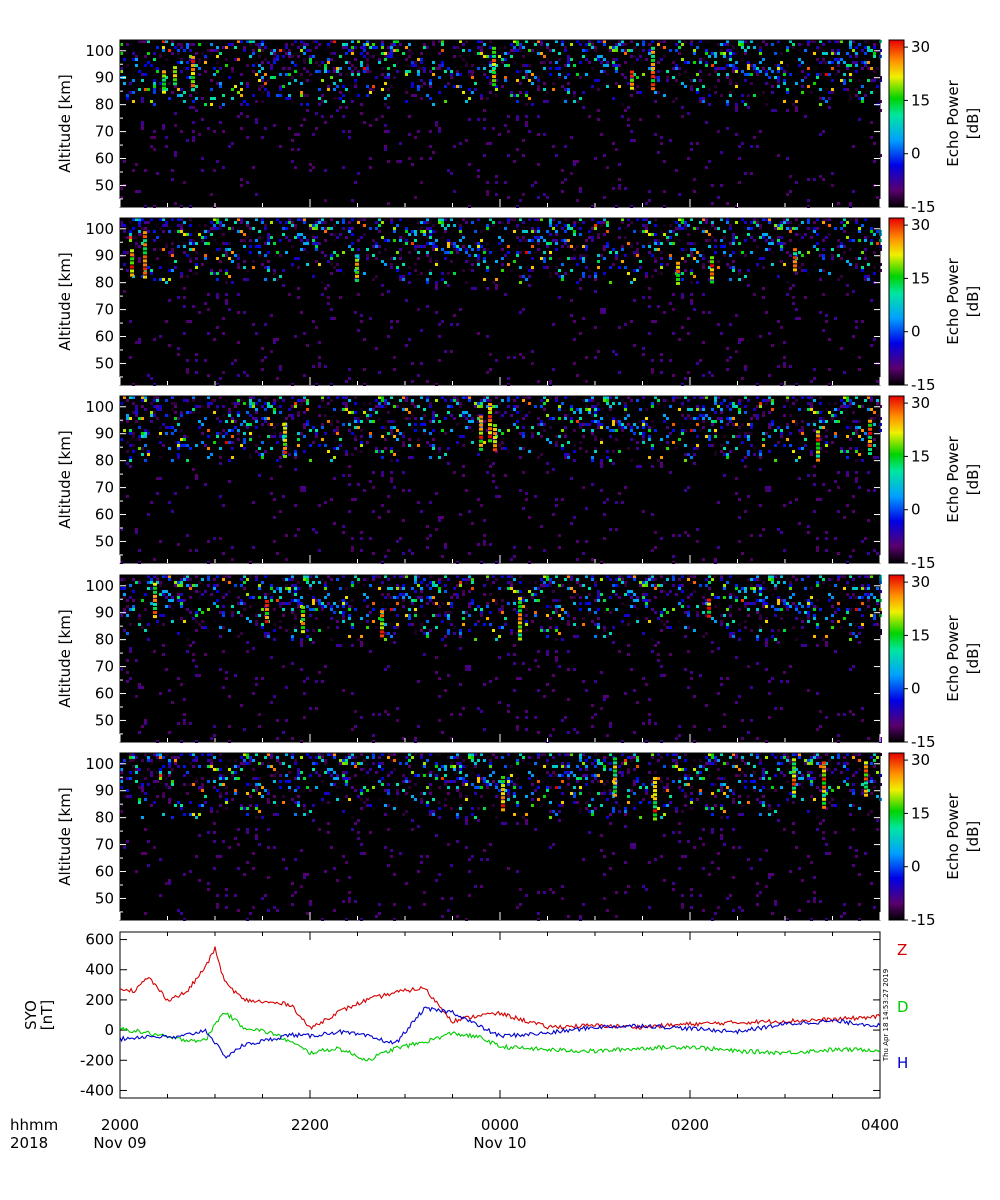 The image size is (1000, 1200). I want to click on y-tick-label: -400, so click(97, 1090).